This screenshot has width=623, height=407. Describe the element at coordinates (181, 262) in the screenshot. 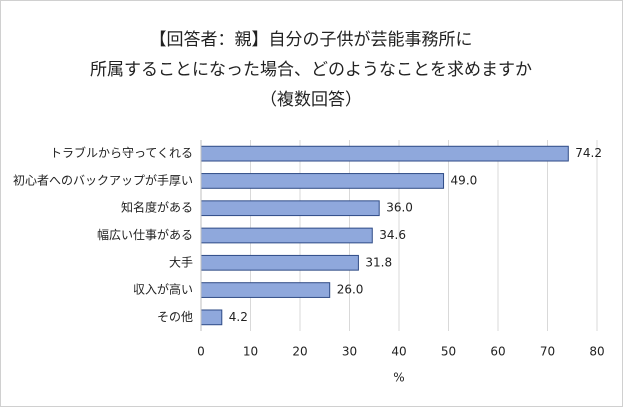

I see `y-tick-label: 大手` at that location.